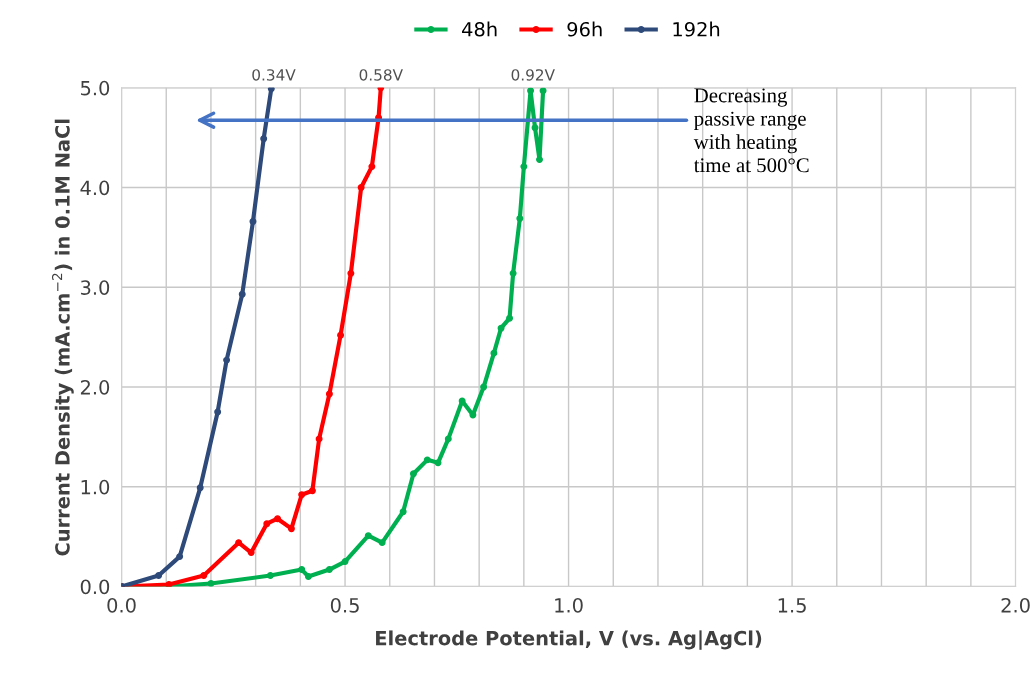 This screenshot has height=686, width=1030. I want to click on annotation: Decreasing passive range with heating time at 500°C, so click(751, 130).